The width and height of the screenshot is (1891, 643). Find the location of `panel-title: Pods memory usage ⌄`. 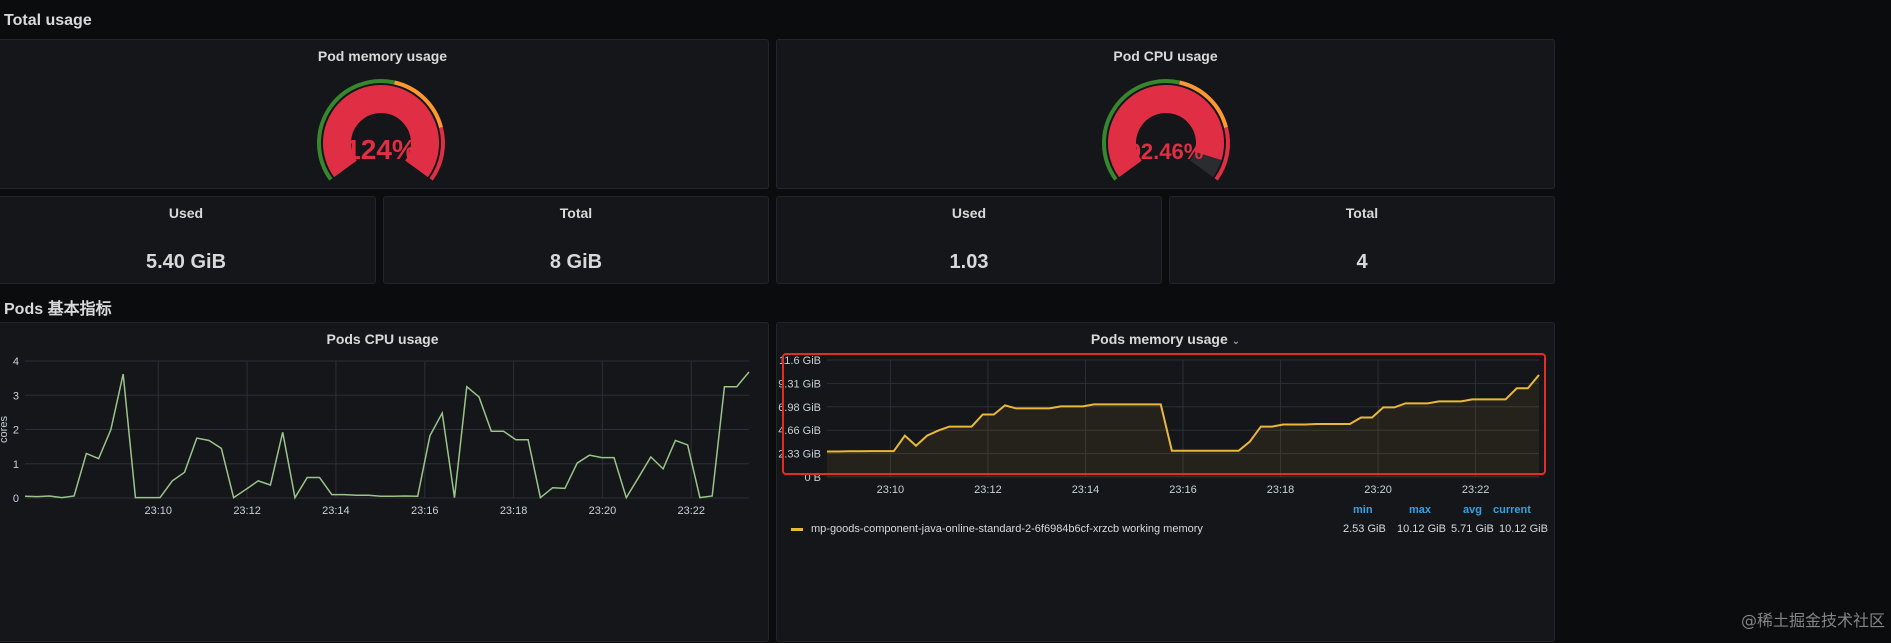

panel-title: Pods memory usage ⌄ is located at coordinates (1165, 339).